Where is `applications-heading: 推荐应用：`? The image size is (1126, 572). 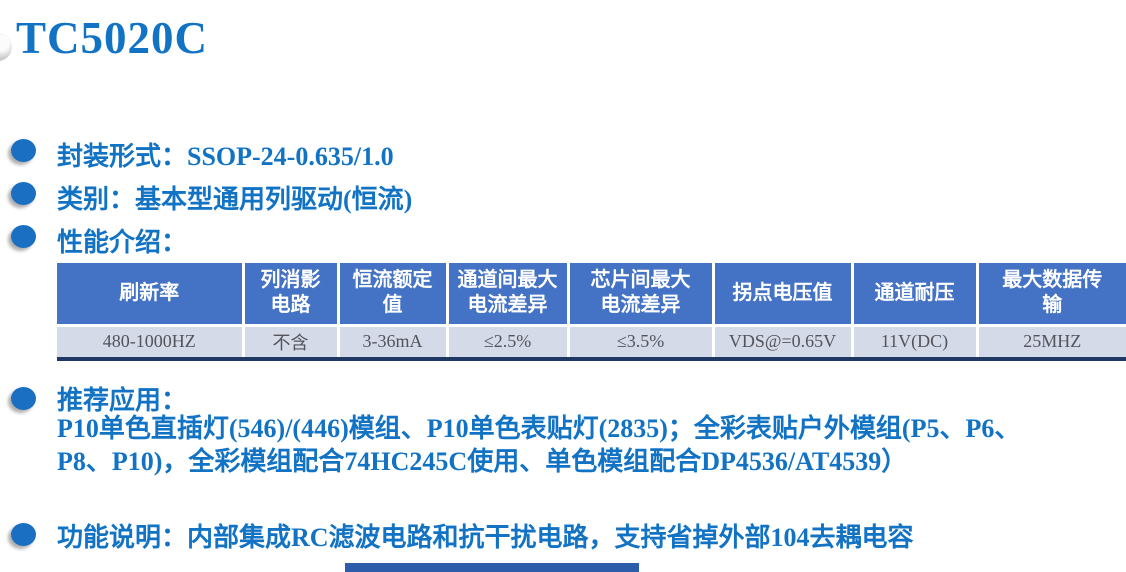
applications-heading: 推荐应用： is located at coordinates (122, 400).